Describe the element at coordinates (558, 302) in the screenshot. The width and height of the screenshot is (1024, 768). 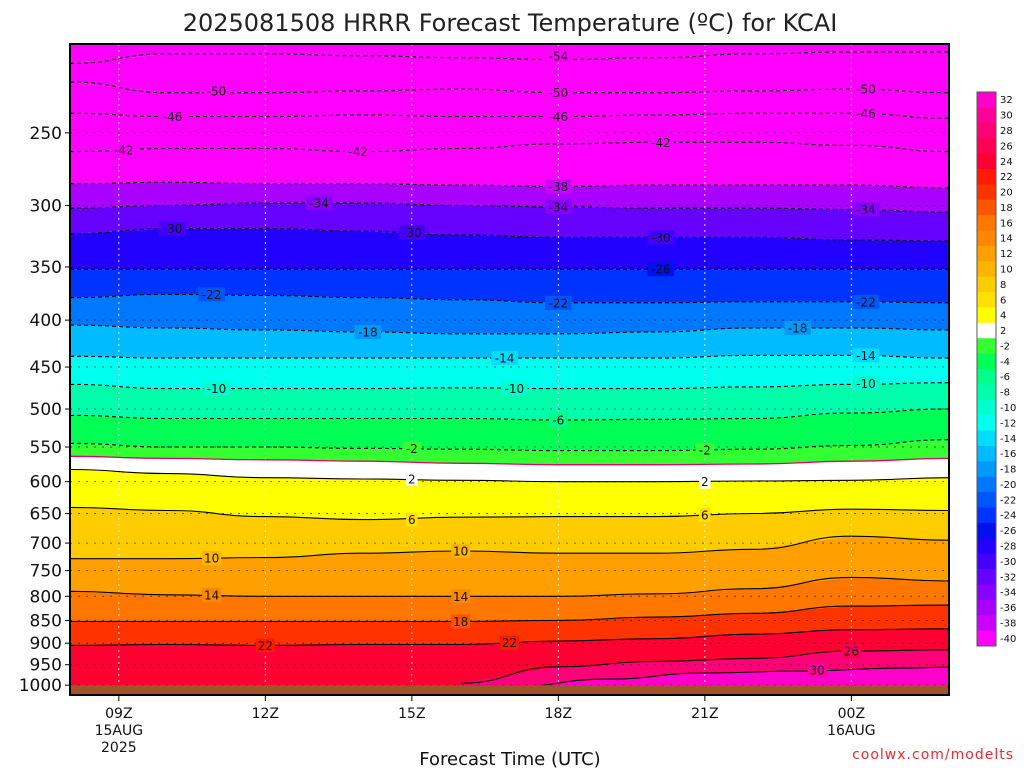
I see `contour-label-group: -22` at that location.